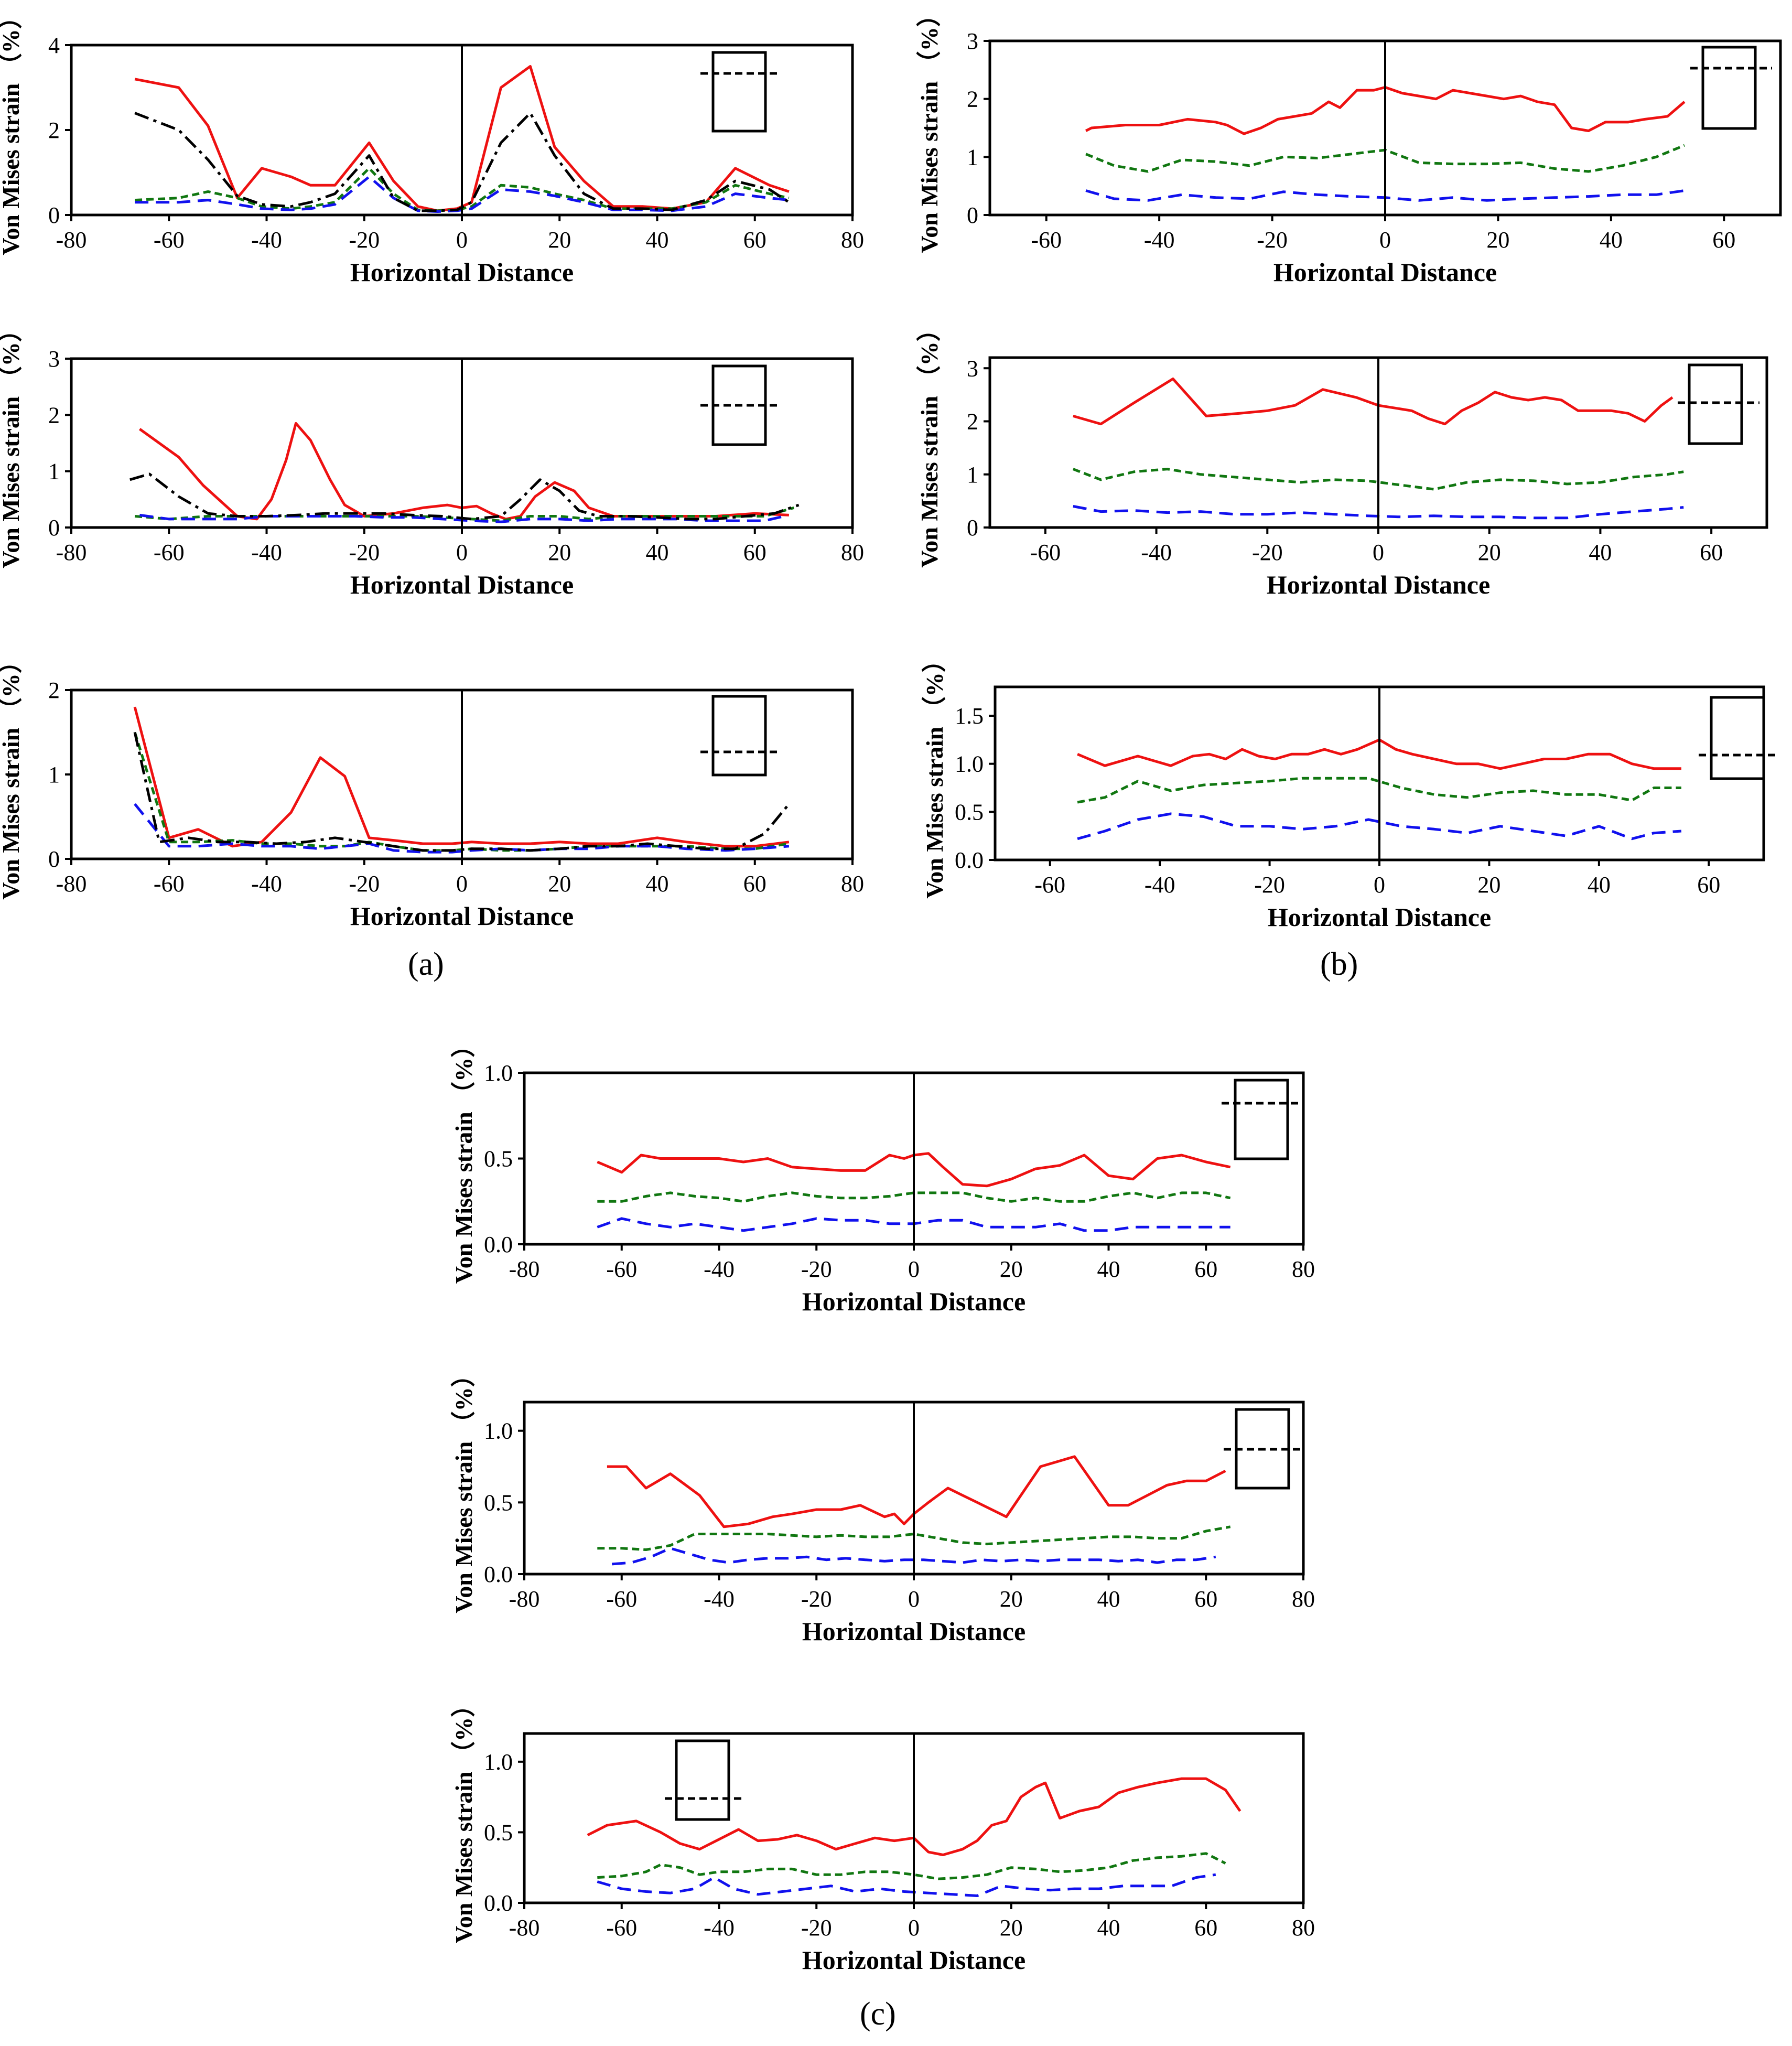 This screenshot has height=2046, width=1792. I want to click on series-black-line, so click(462, 162).